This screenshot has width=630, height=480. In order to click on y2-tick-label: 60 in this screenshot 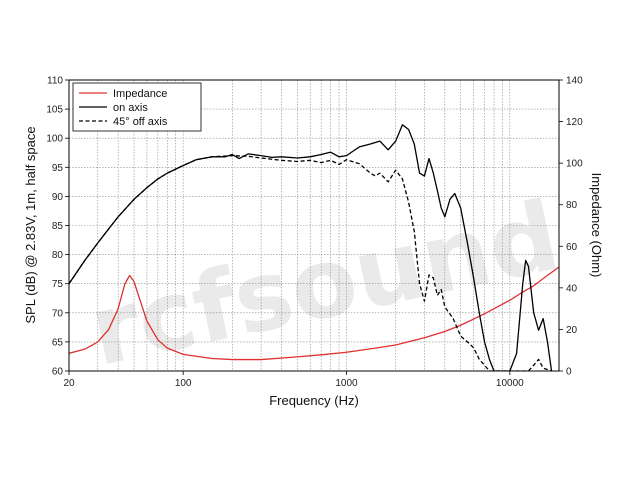, I will do `click(572, 247)`.